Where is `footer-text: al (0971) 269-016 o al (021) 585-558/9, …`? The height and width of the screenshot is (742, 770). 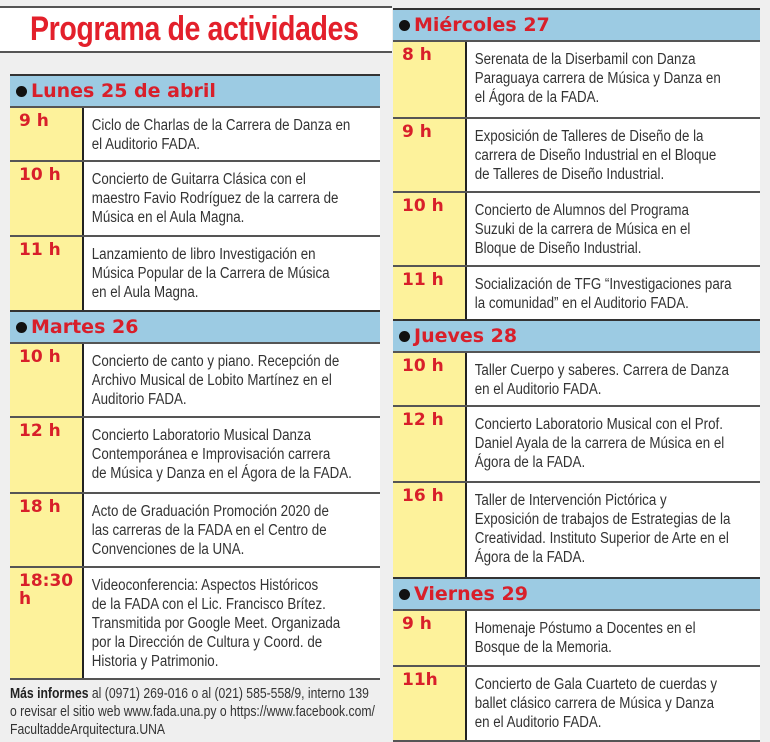
footer-text: al (0971) 269-016 o al (021) 585-558/9, … is located at coordinates (192, 712).